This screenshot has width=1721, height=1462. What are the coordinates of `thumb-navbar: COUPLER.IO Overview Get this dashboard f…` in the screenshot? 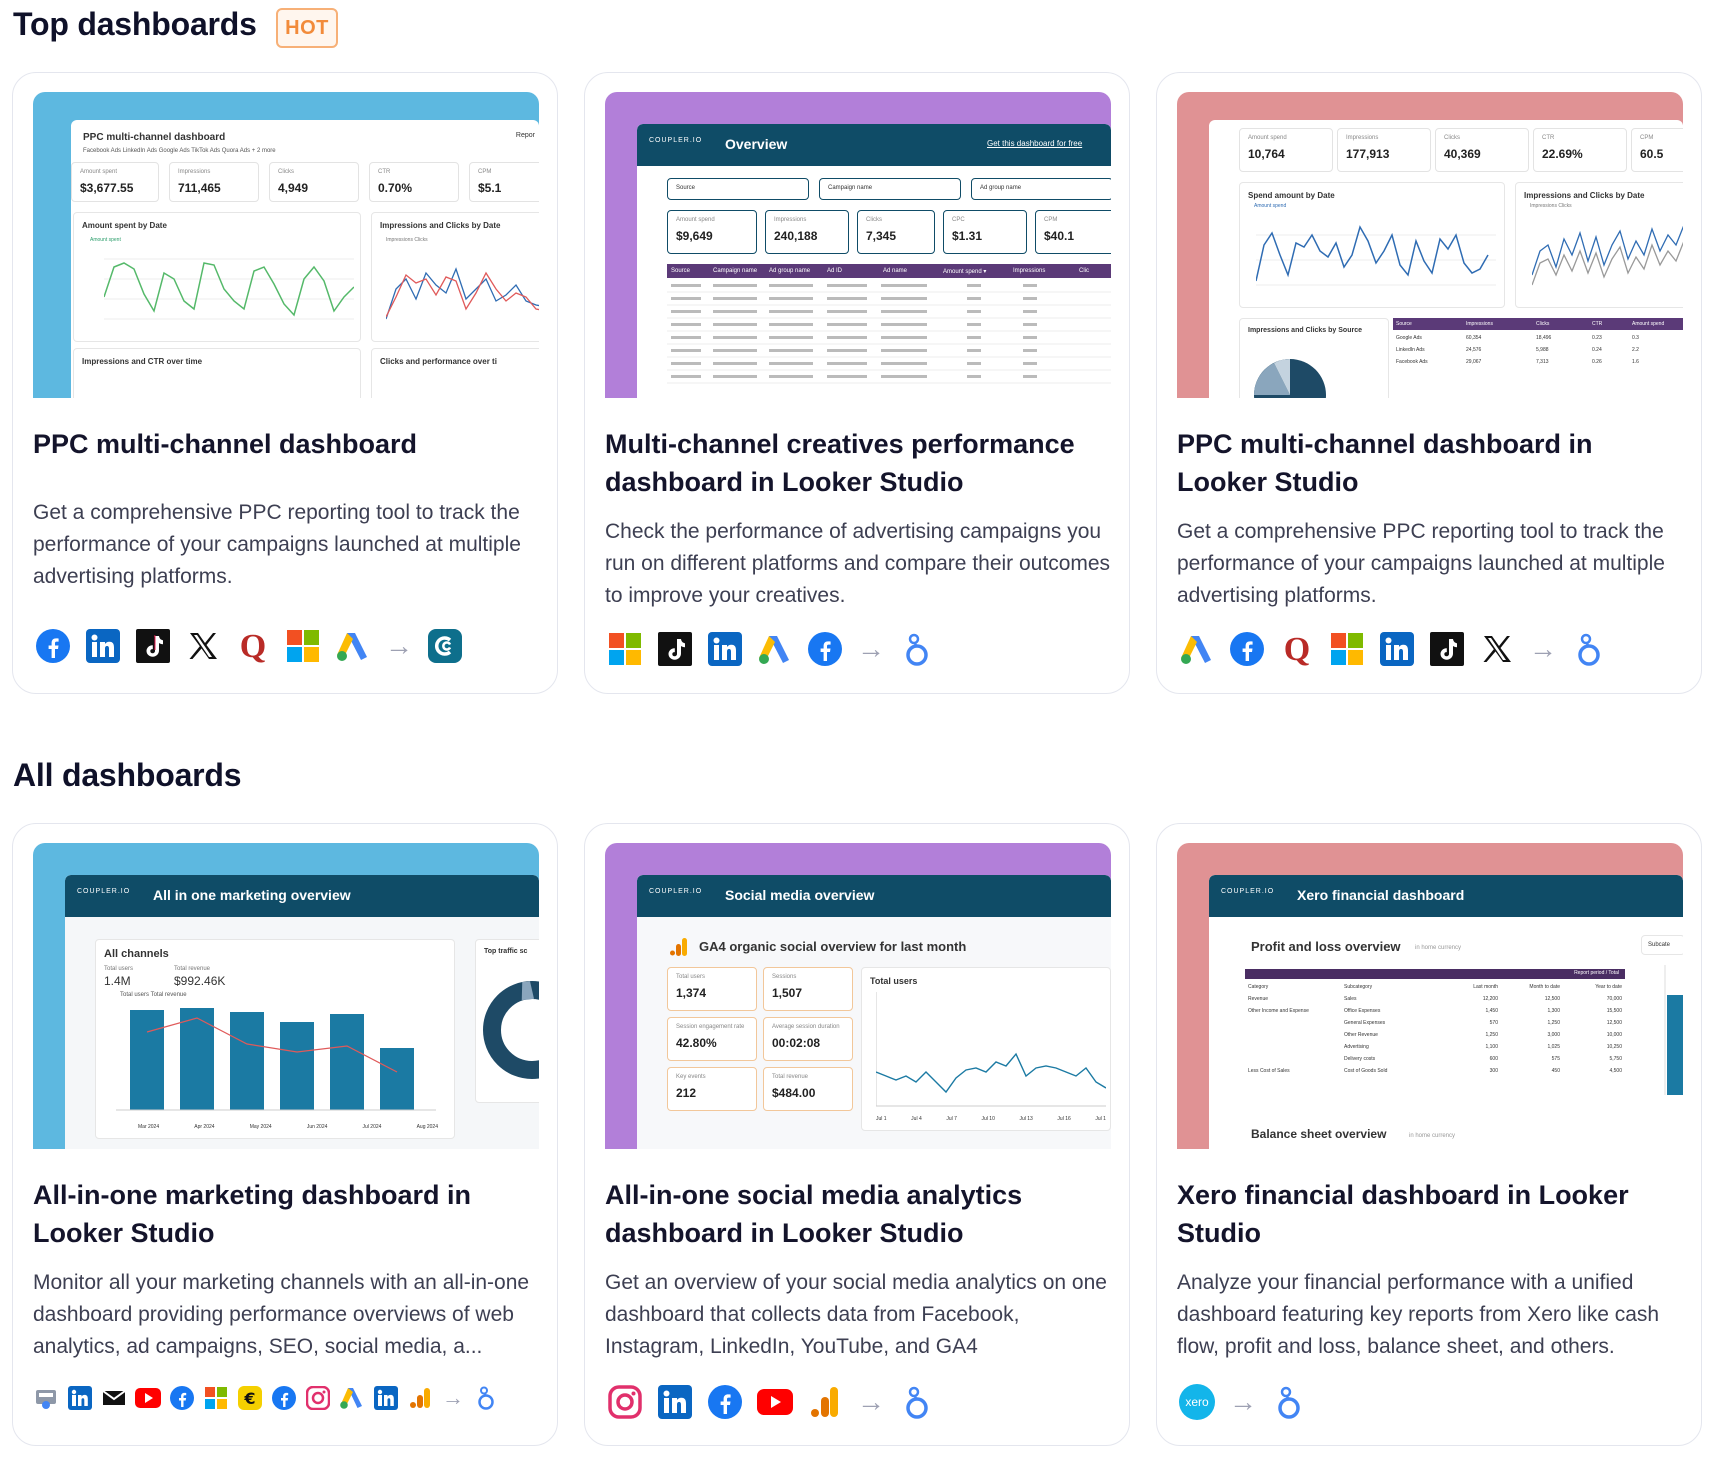 It's located at (874, 145).